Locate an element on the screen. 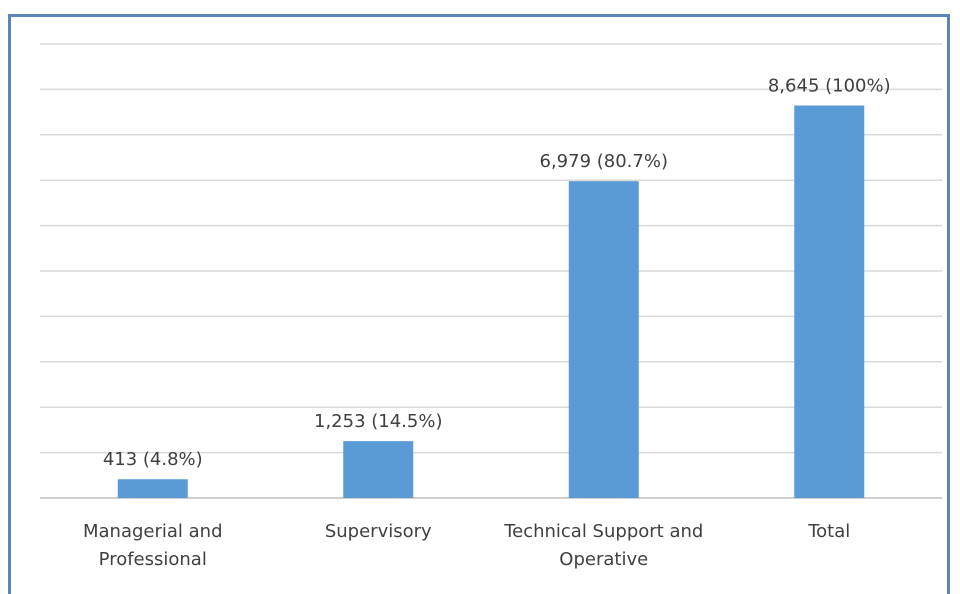  data-label: 8,645 (100%) is located at coordinates (829, 86).